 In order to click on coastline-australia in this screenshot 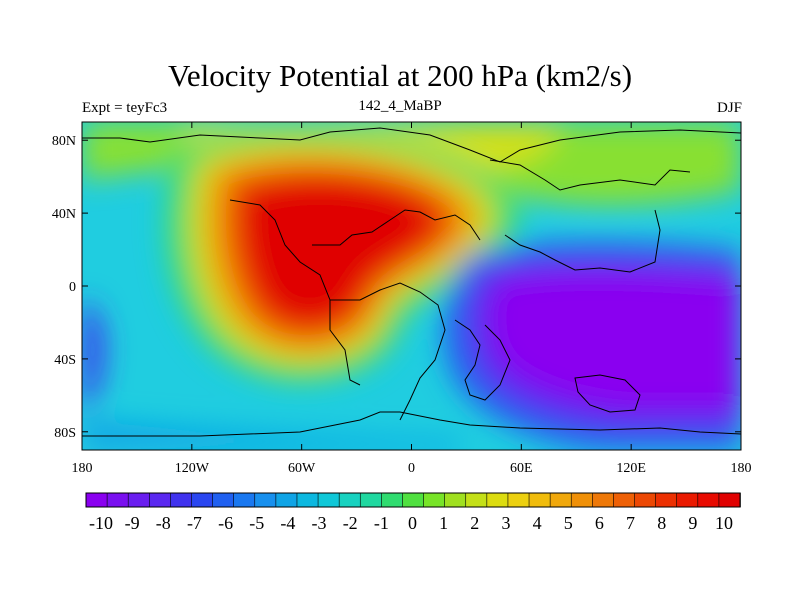, I will do `click(607, 393)`.